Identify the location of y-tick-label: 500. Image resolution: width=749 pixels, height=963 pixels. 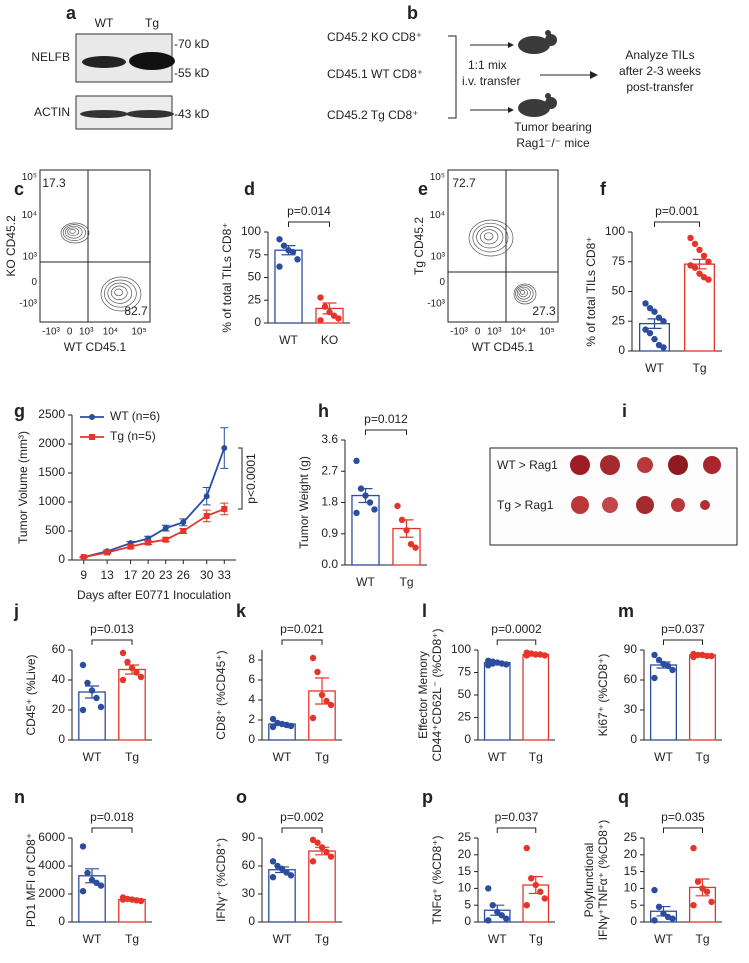
(55, 530).